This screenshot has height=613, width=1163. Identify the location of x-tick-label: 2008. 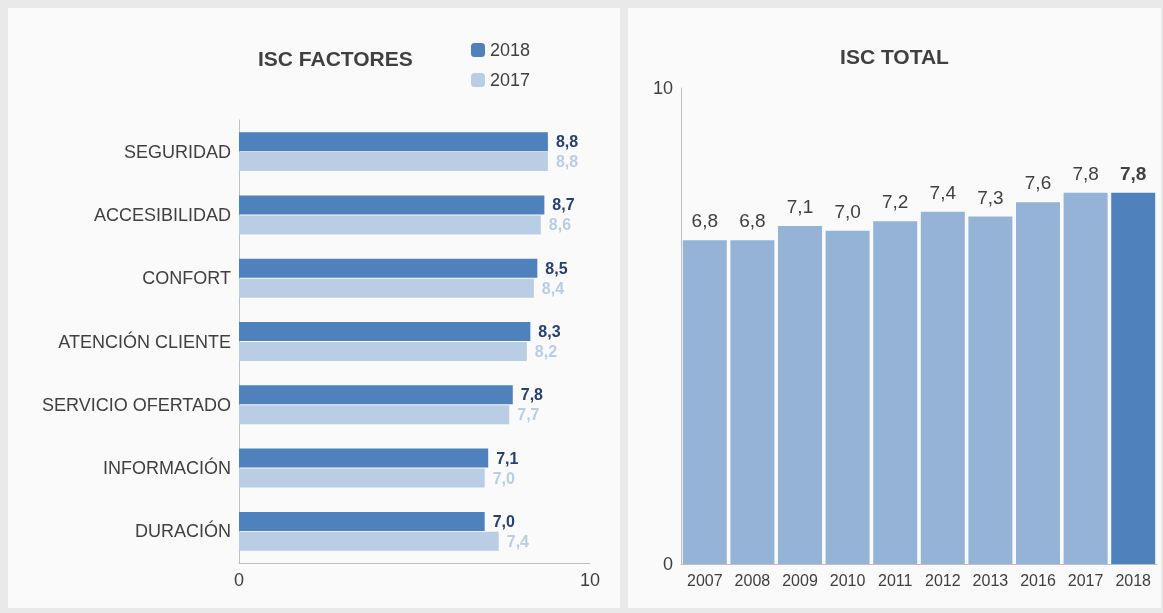
(752, 580).